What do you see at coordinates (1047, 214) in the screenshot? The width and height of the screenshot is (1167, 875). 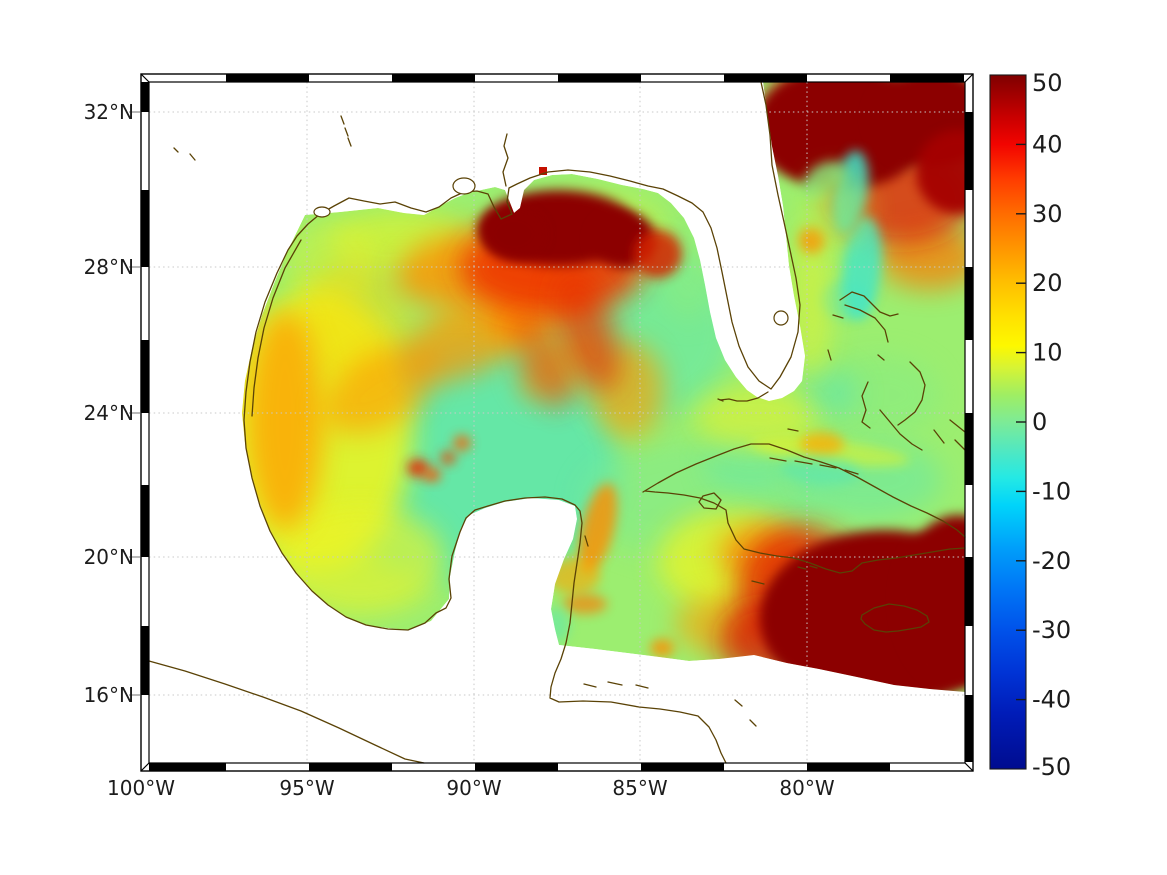 I see `colorbar-tick-label: 30` at bounding box center [1047, 214].